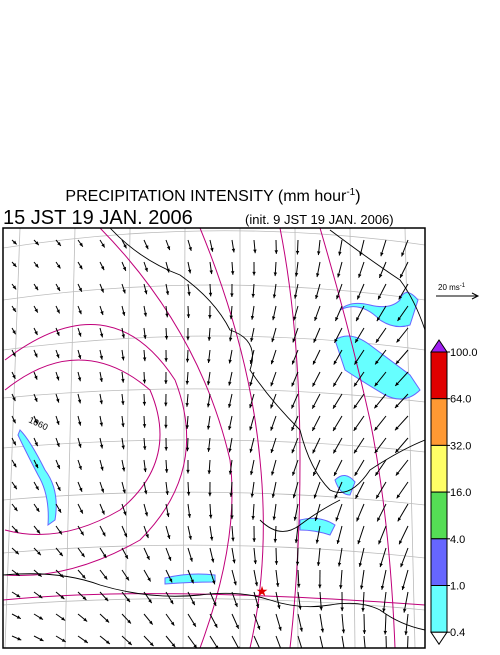  Describe the element at coordinates (206, 196) in the screenshot. I see `title-main: PRECIPITATION INTENSITY (mm hour` at that location.